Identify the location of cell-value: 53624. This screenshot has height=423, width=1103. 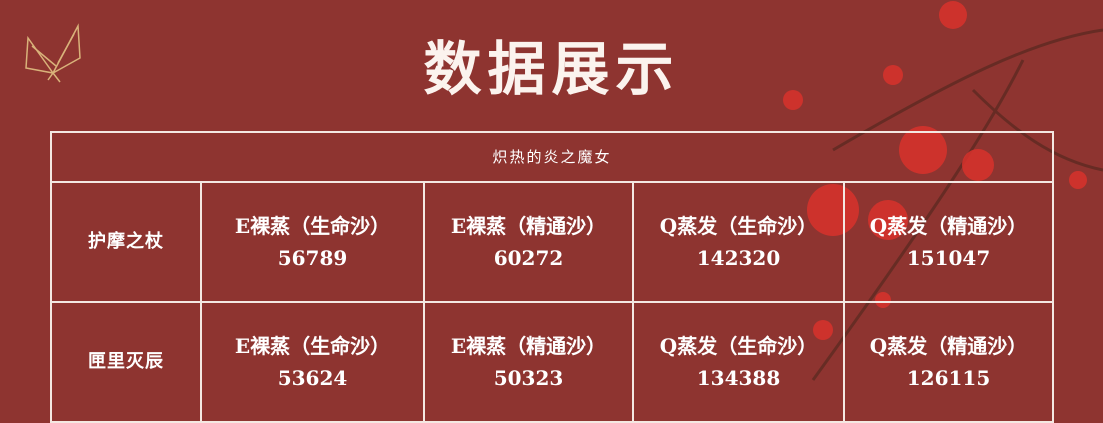
(312, 378).